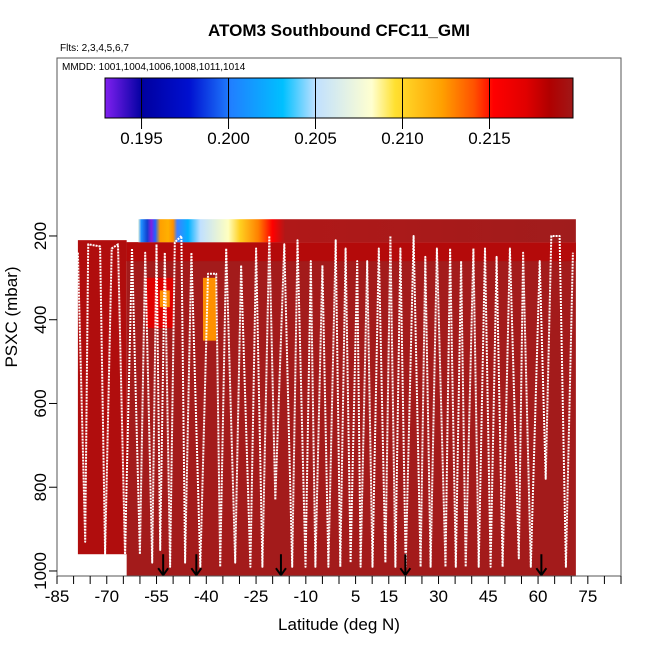 This screenshot has width=650, height=655. Describe the element at coordinates (489, 138) in the screenshot. I see `colorbar-tick-label: 0.215` at that location.